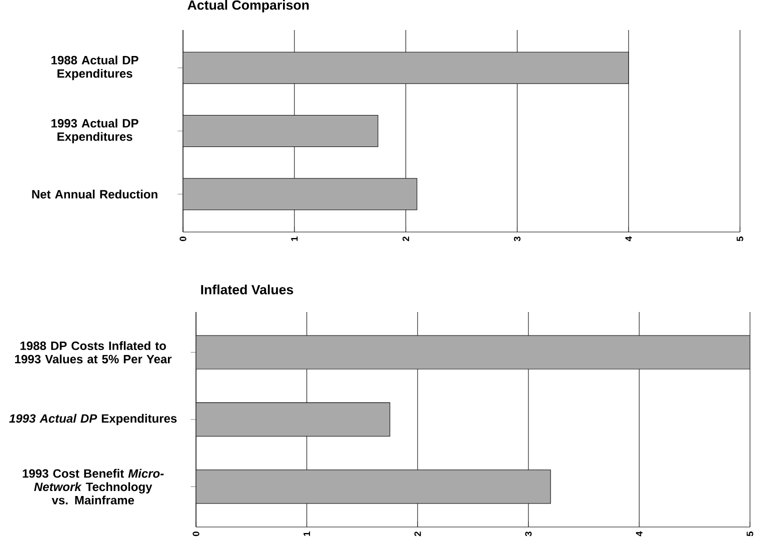 This screenshot has width=760, height=549. I want to click on y-tick-label: 1988 DP Costs Inflated to 1993 Values at 5% Per Year, so click(93, 352).